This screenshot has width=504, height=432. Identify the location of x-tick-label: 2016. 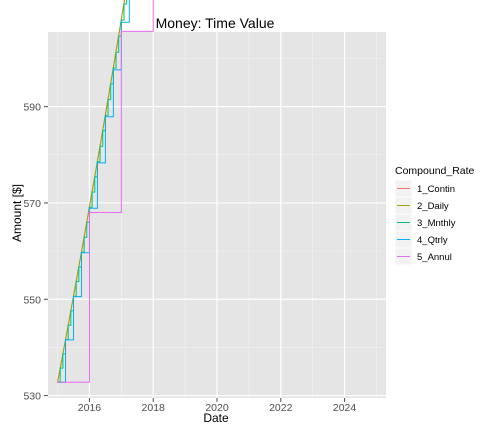
(90, 408).